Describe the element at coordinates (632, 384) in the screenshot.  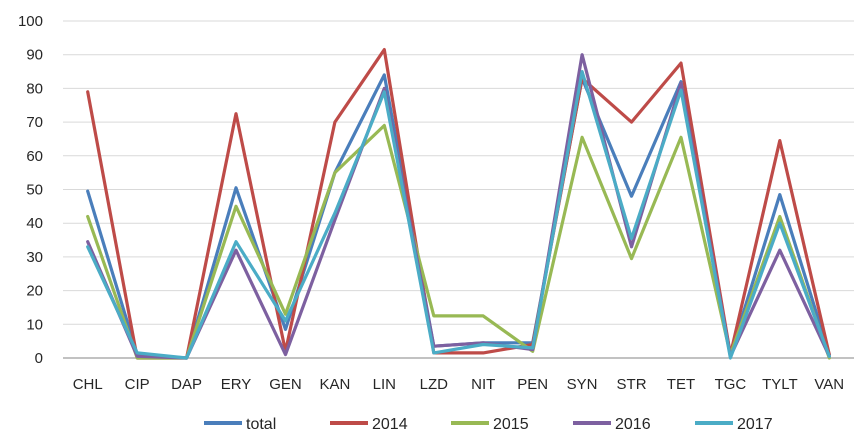
I see `x-tick-label: STR` at that location.